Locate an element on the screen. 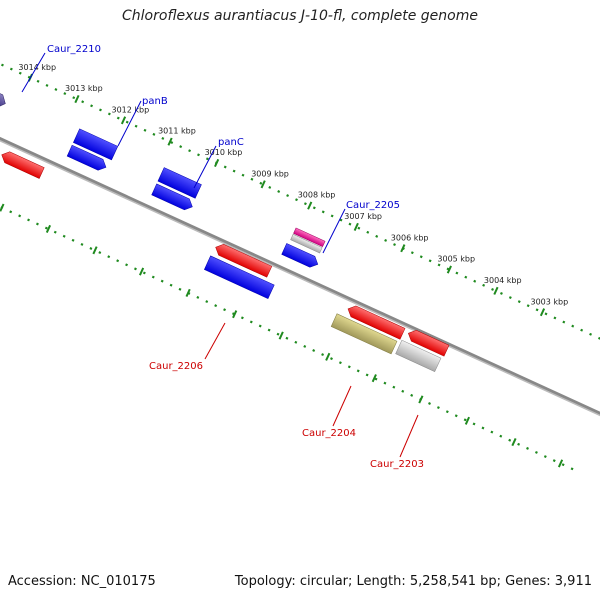 The width and height of the screenshot is (600, 600). gene-caur-2205-block is located at coordinates (309, 237).